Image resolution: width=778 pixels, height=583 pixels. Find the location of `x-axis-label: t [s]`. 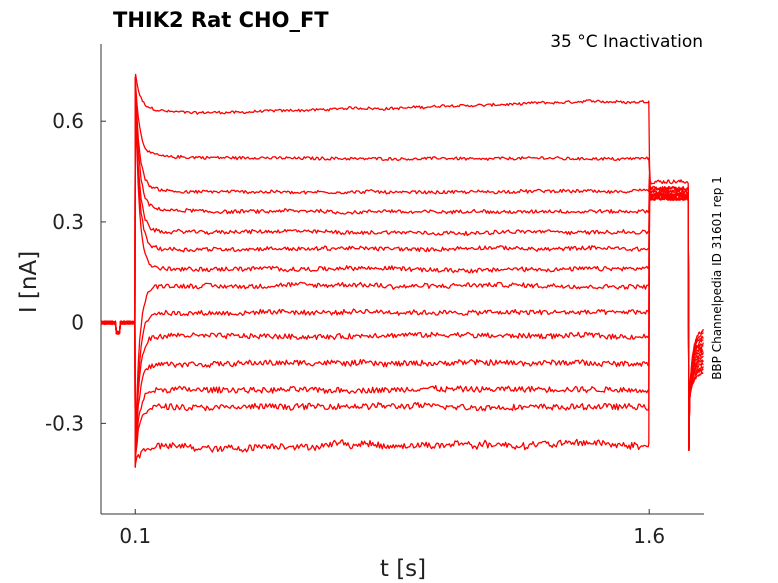

x-axis-label: t [s] is located at coordinates (403, 569).